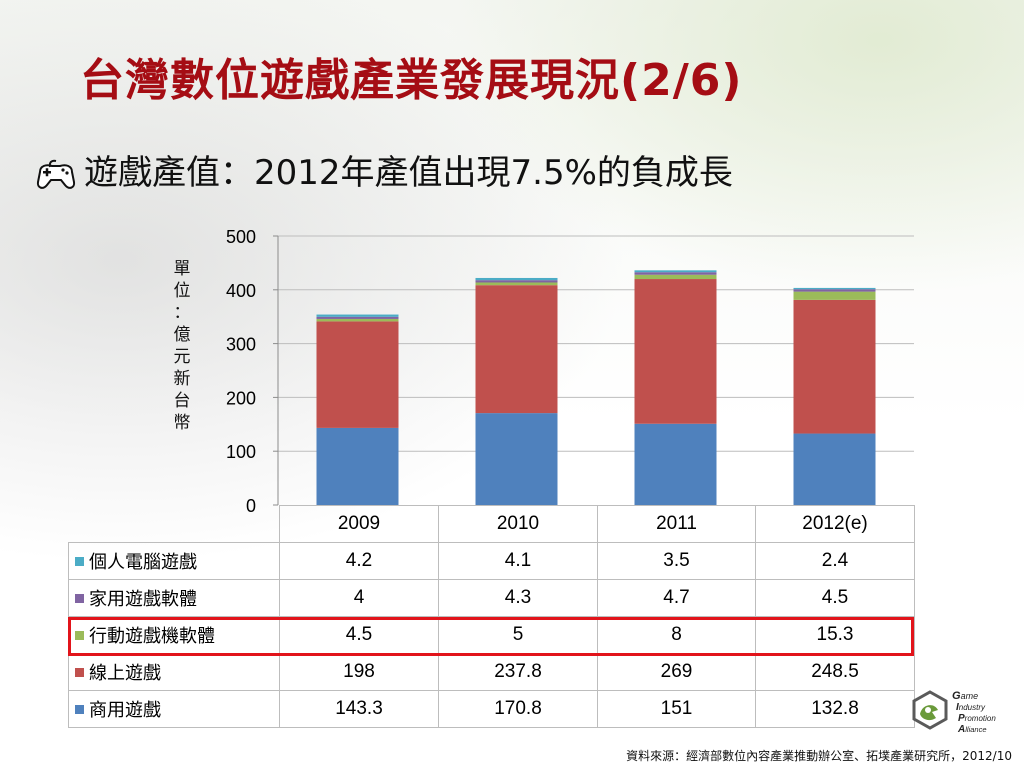 The height and width of the screenshot is (768, 1024). Describe the element at coordinates (241, 345) in the screenshot. I see `y-tick-label: 300` at that location.